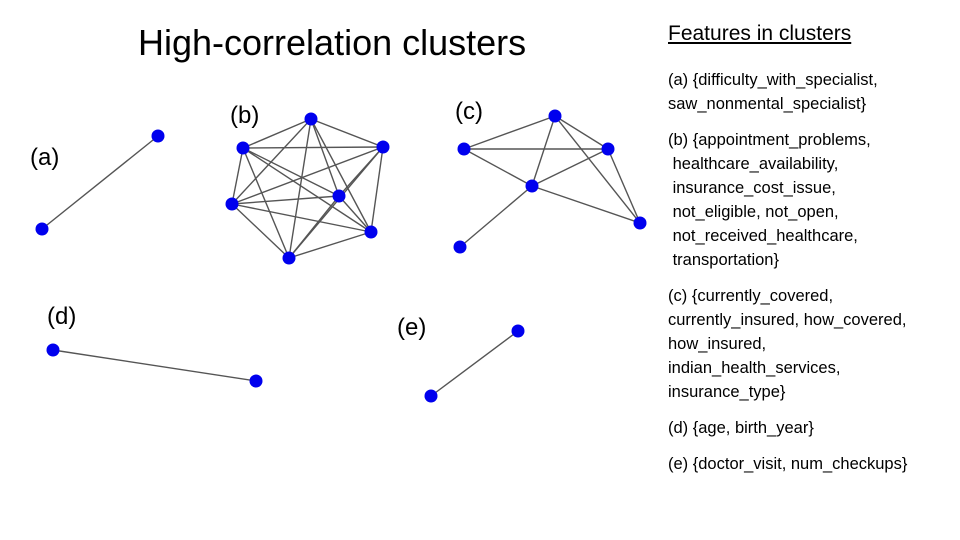 This screenshot has height=540, width=960. What do you see at coordinates (763, 236) in the screenshot?
I see `feature-line: not_received_healthcare,` at bounding box center [763, 236].